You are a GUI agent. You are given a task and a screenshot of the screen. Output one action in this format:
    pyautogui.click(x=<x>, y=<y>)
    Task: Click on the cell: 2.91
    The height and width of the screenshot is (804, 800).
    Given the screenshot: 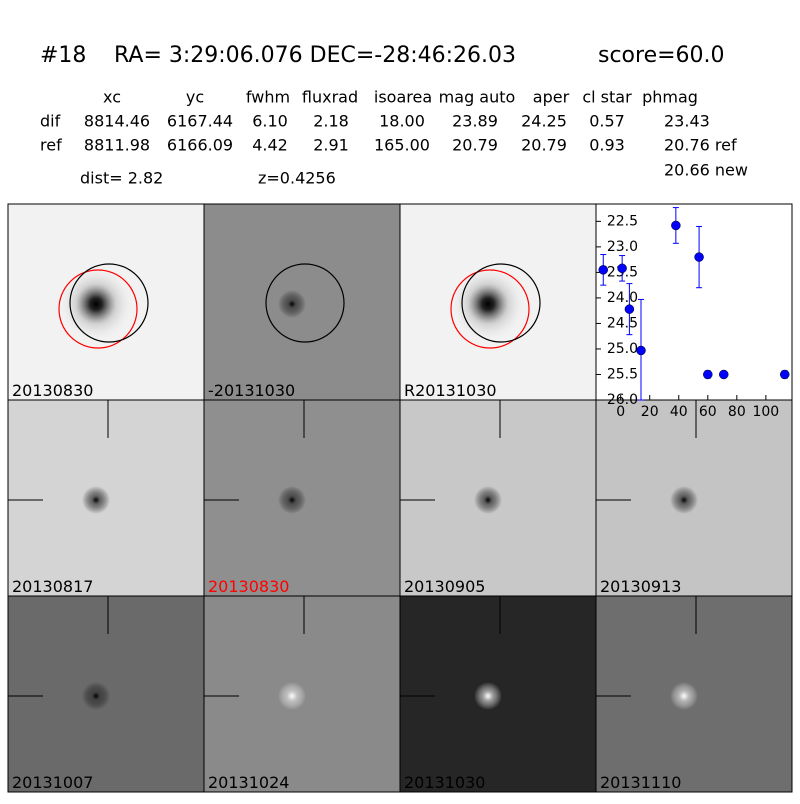 What is the action you would take?
    pyautogui.click(x=331, y=145)
    